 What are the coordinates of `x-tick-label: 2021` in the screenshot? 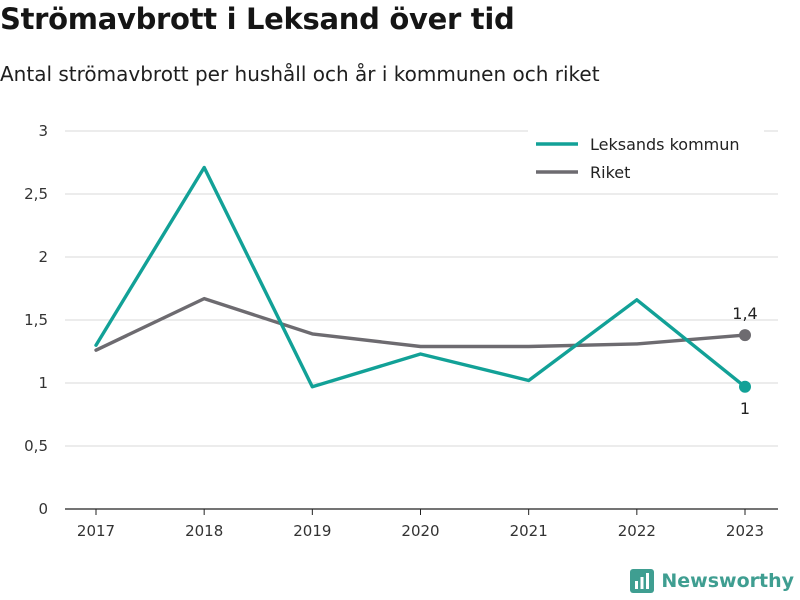 It's located at (529, 531).